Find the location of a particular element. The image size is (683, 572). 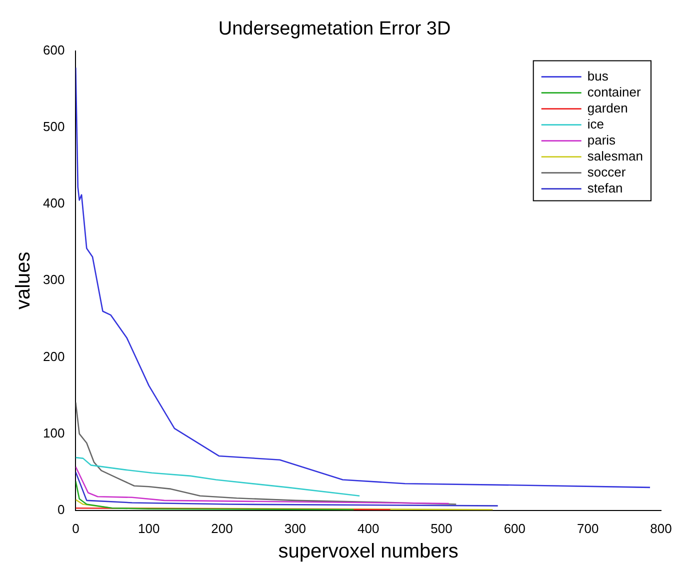

y-tick-label: 0 is located at coordinates (61, 509).